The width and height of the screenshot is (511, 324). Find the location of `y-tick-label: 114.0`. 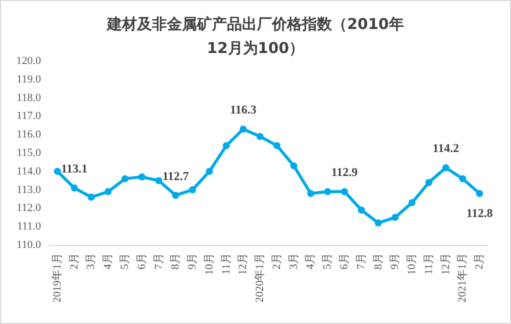

y-tick-label: 114.0 is located at coordinates (29, 171).